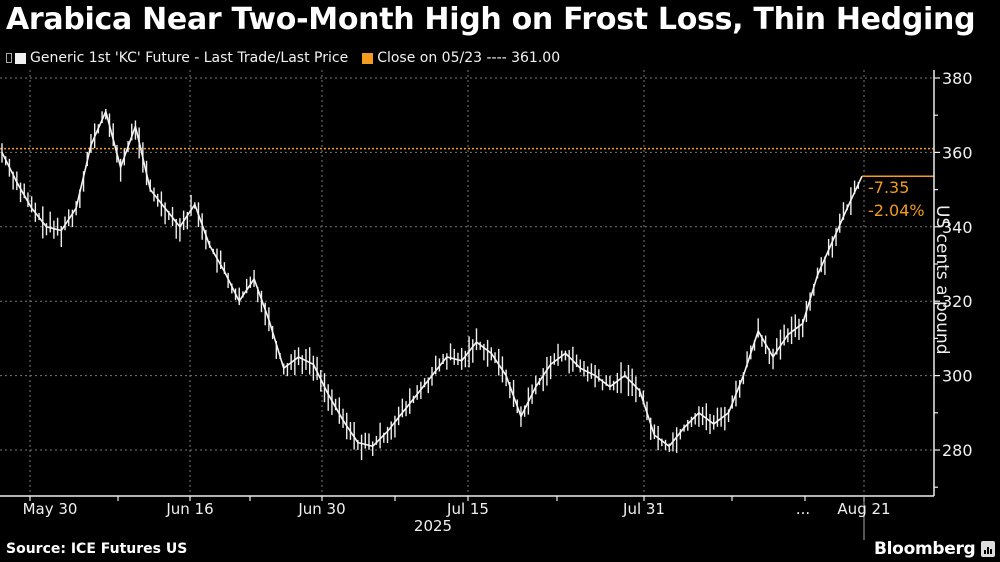 Image resolution: width=1000 pixels, height=562 pixels. Describe the element at coordinates (957, 227) in the screenshot. I see `svg-text: 340` at that location.